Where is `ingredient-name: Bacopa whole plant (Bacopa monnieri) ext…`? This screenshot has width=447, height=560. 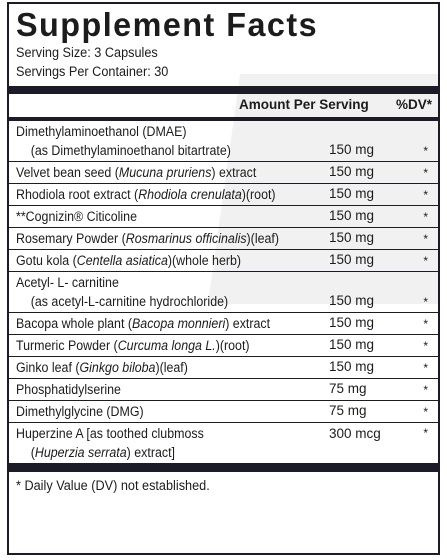 ingredient-name: Bacopa whole plant (Bacopa monnieri) ext… is located at coordinates (210, 323).